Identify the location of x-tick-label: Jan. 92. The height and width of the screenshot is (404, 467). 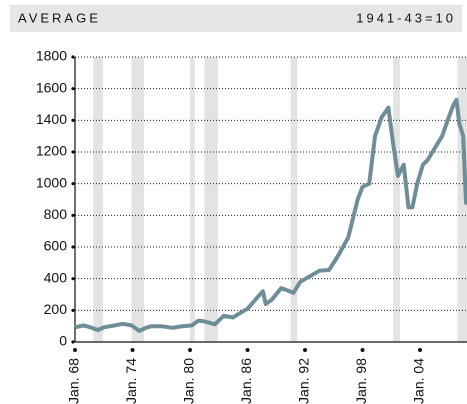
(304, 381).